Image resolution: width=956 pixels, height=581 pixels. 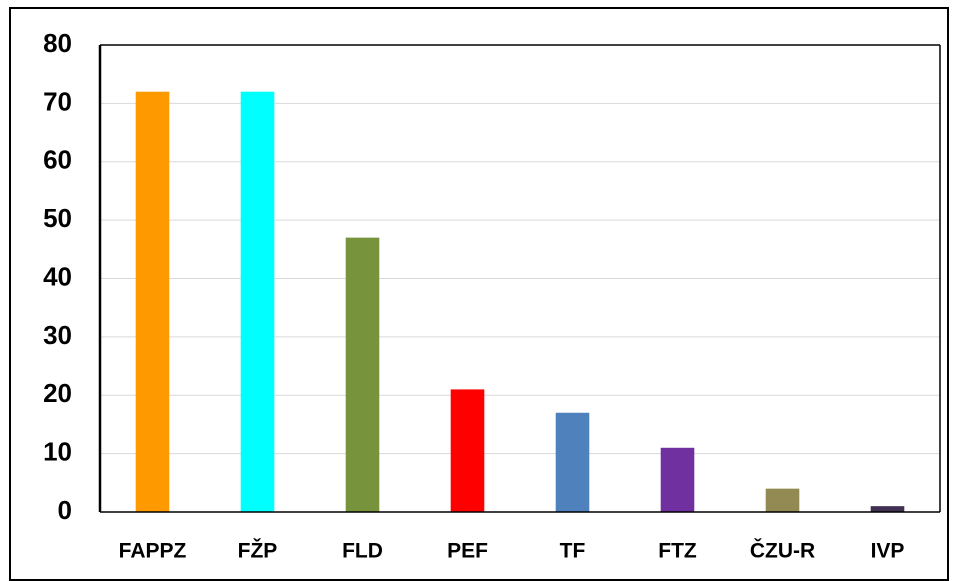 What do you see at coordinates (888, 551) in the screenshot?
I see `x-tick-label: IVP` at bounding box center [888, 551].